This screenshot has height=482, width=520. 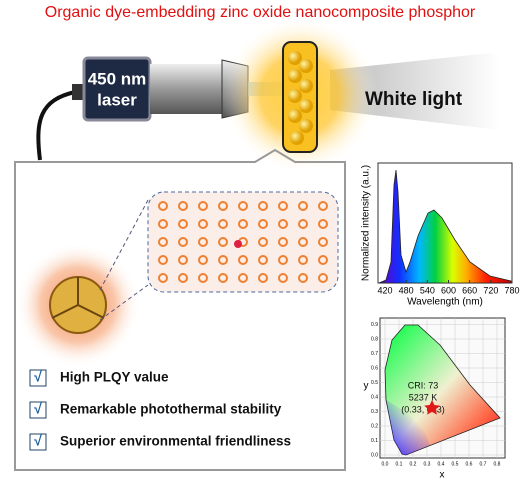 I want to click on spectrum-curve, so click(x=445, y=226).